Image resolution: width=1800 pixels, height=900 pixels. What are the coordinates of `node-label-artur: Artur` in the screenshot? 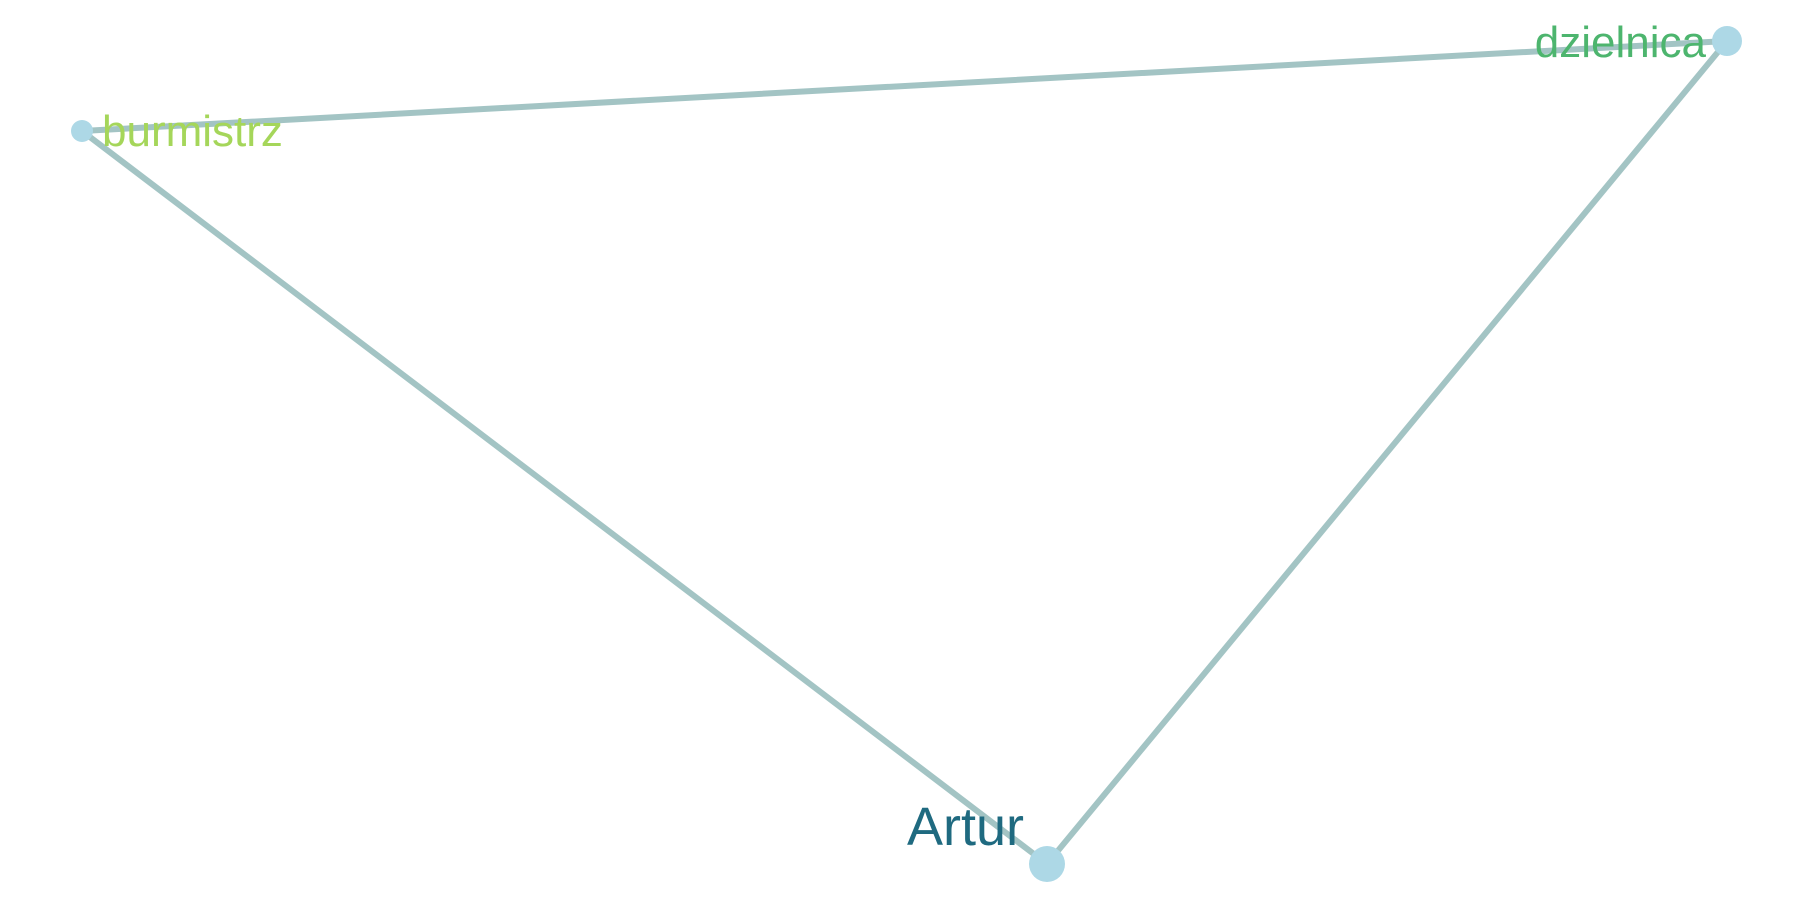 It's located at (965, 827).